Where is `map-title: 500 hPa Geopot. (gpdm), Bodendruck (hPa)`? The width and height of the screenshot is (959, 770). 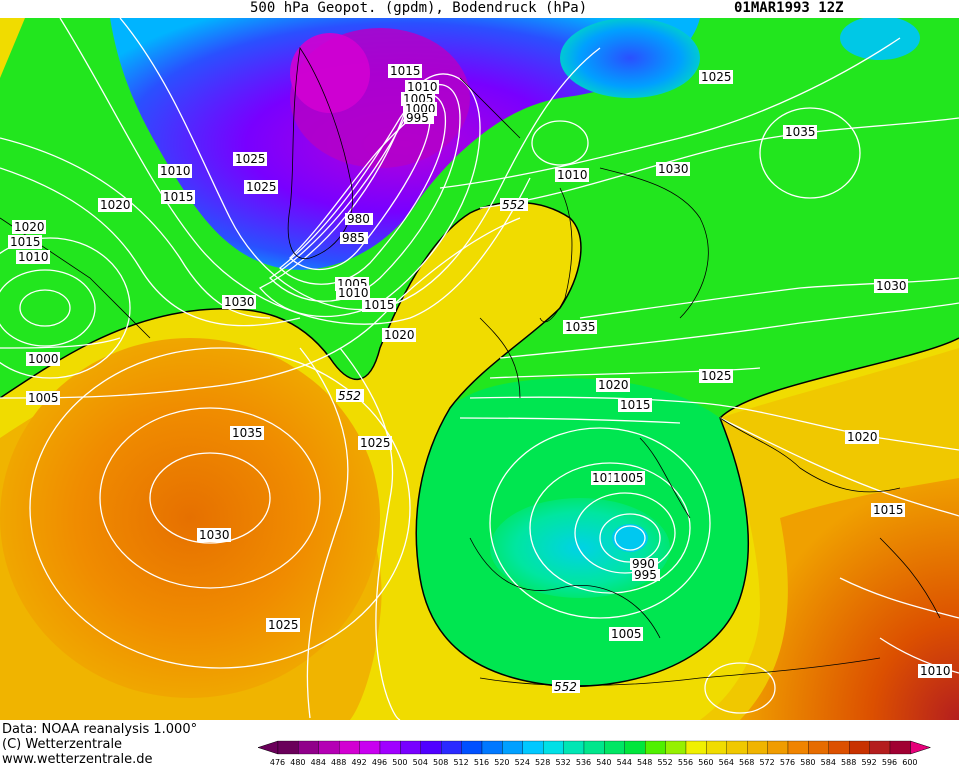 map-title: 500 hPa Geopot. (gpdm), Bodendruck (hPa) is located at coordinates (419, 8).